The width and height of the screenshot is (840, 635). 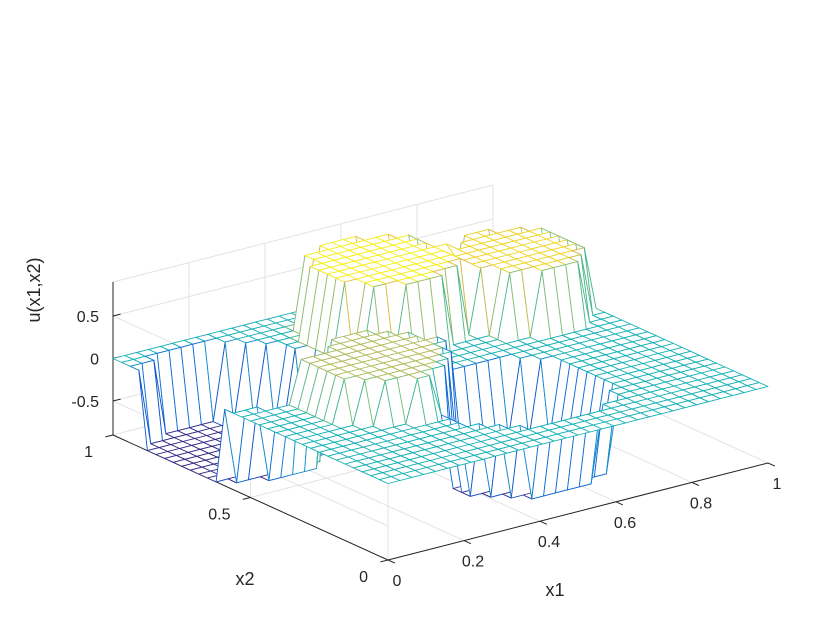 What do you see at coordinates (88, 452) in the screenshot?
I see `y-tick-label: 1` at bounding box center [88, 452].